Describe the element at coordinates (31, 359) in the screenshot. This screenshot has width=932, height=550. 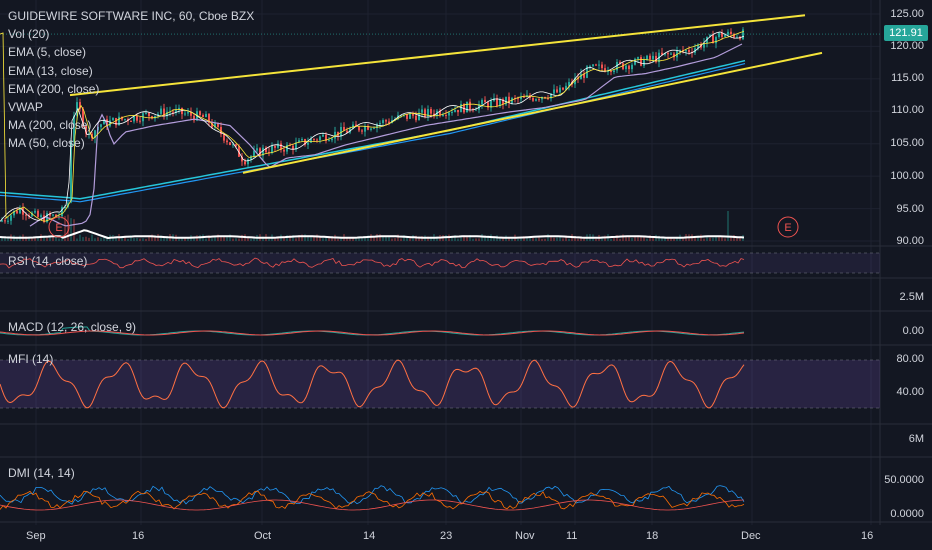
I see `mfi-label: MFI (14)` at that location.